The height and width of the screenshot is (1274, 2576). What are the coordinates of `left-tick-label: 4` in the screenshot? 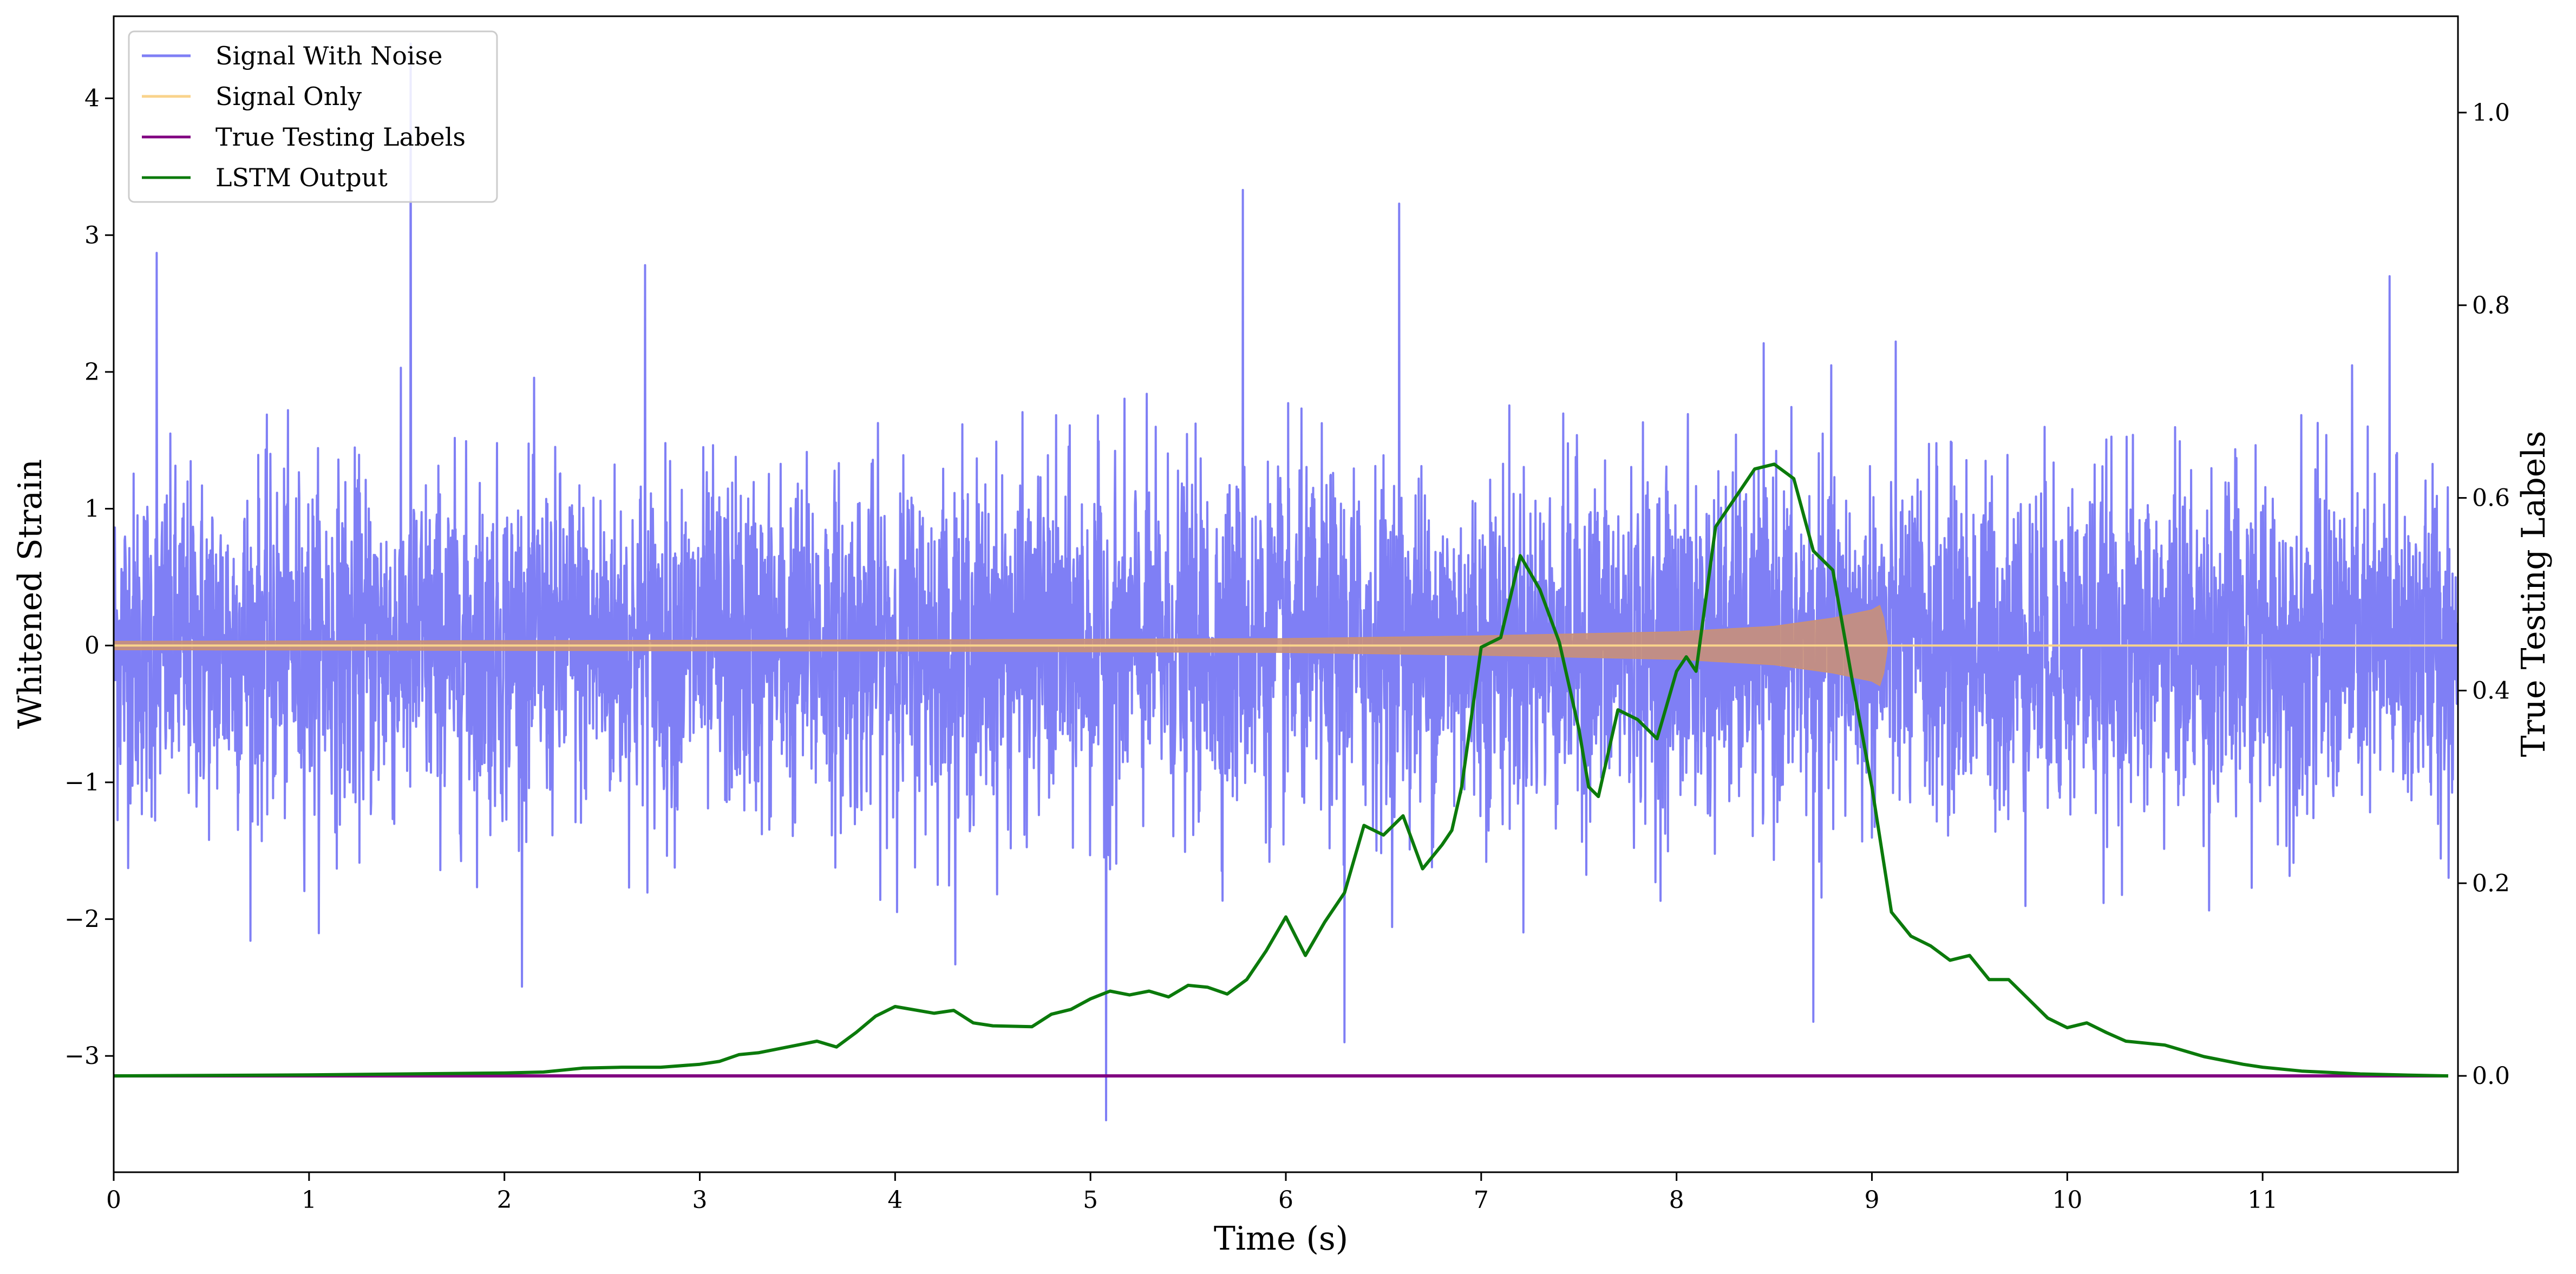 It's located at (92, 99).